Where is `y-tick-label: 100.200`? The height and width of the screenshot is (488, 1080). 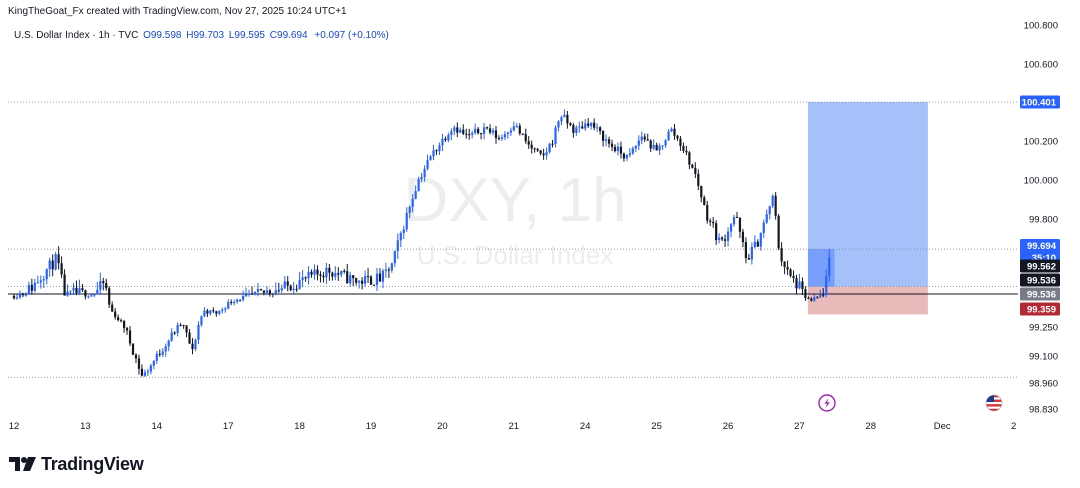 y-tick-label: 100.200 is located at coordinates (1041, 142).